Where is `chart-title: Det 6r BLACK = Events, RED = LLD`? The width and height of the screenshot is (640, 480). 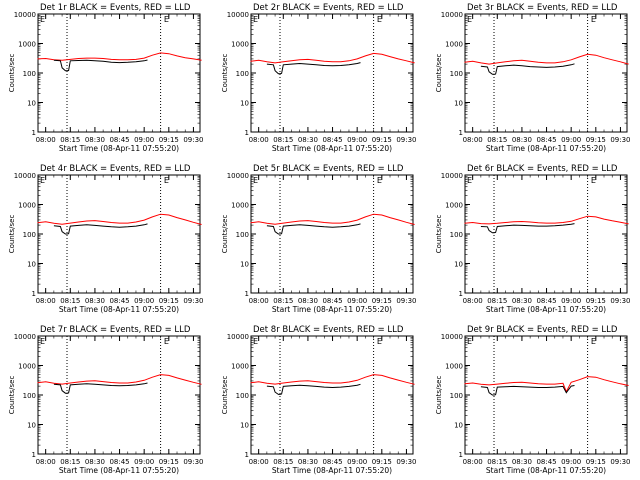 chart-title: Det 6r BLACK = Events, RED = LLD is located at coordinates (542, 169).